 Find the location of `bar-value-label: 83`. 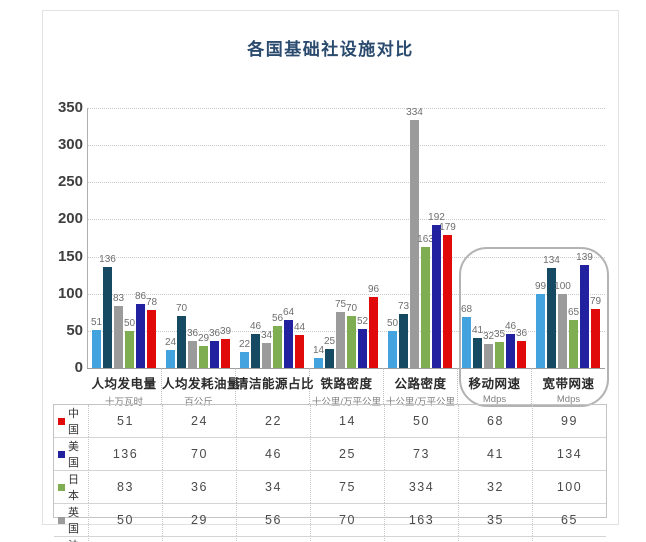

bar-value-label: 83 is located at coordinates (118, 298).